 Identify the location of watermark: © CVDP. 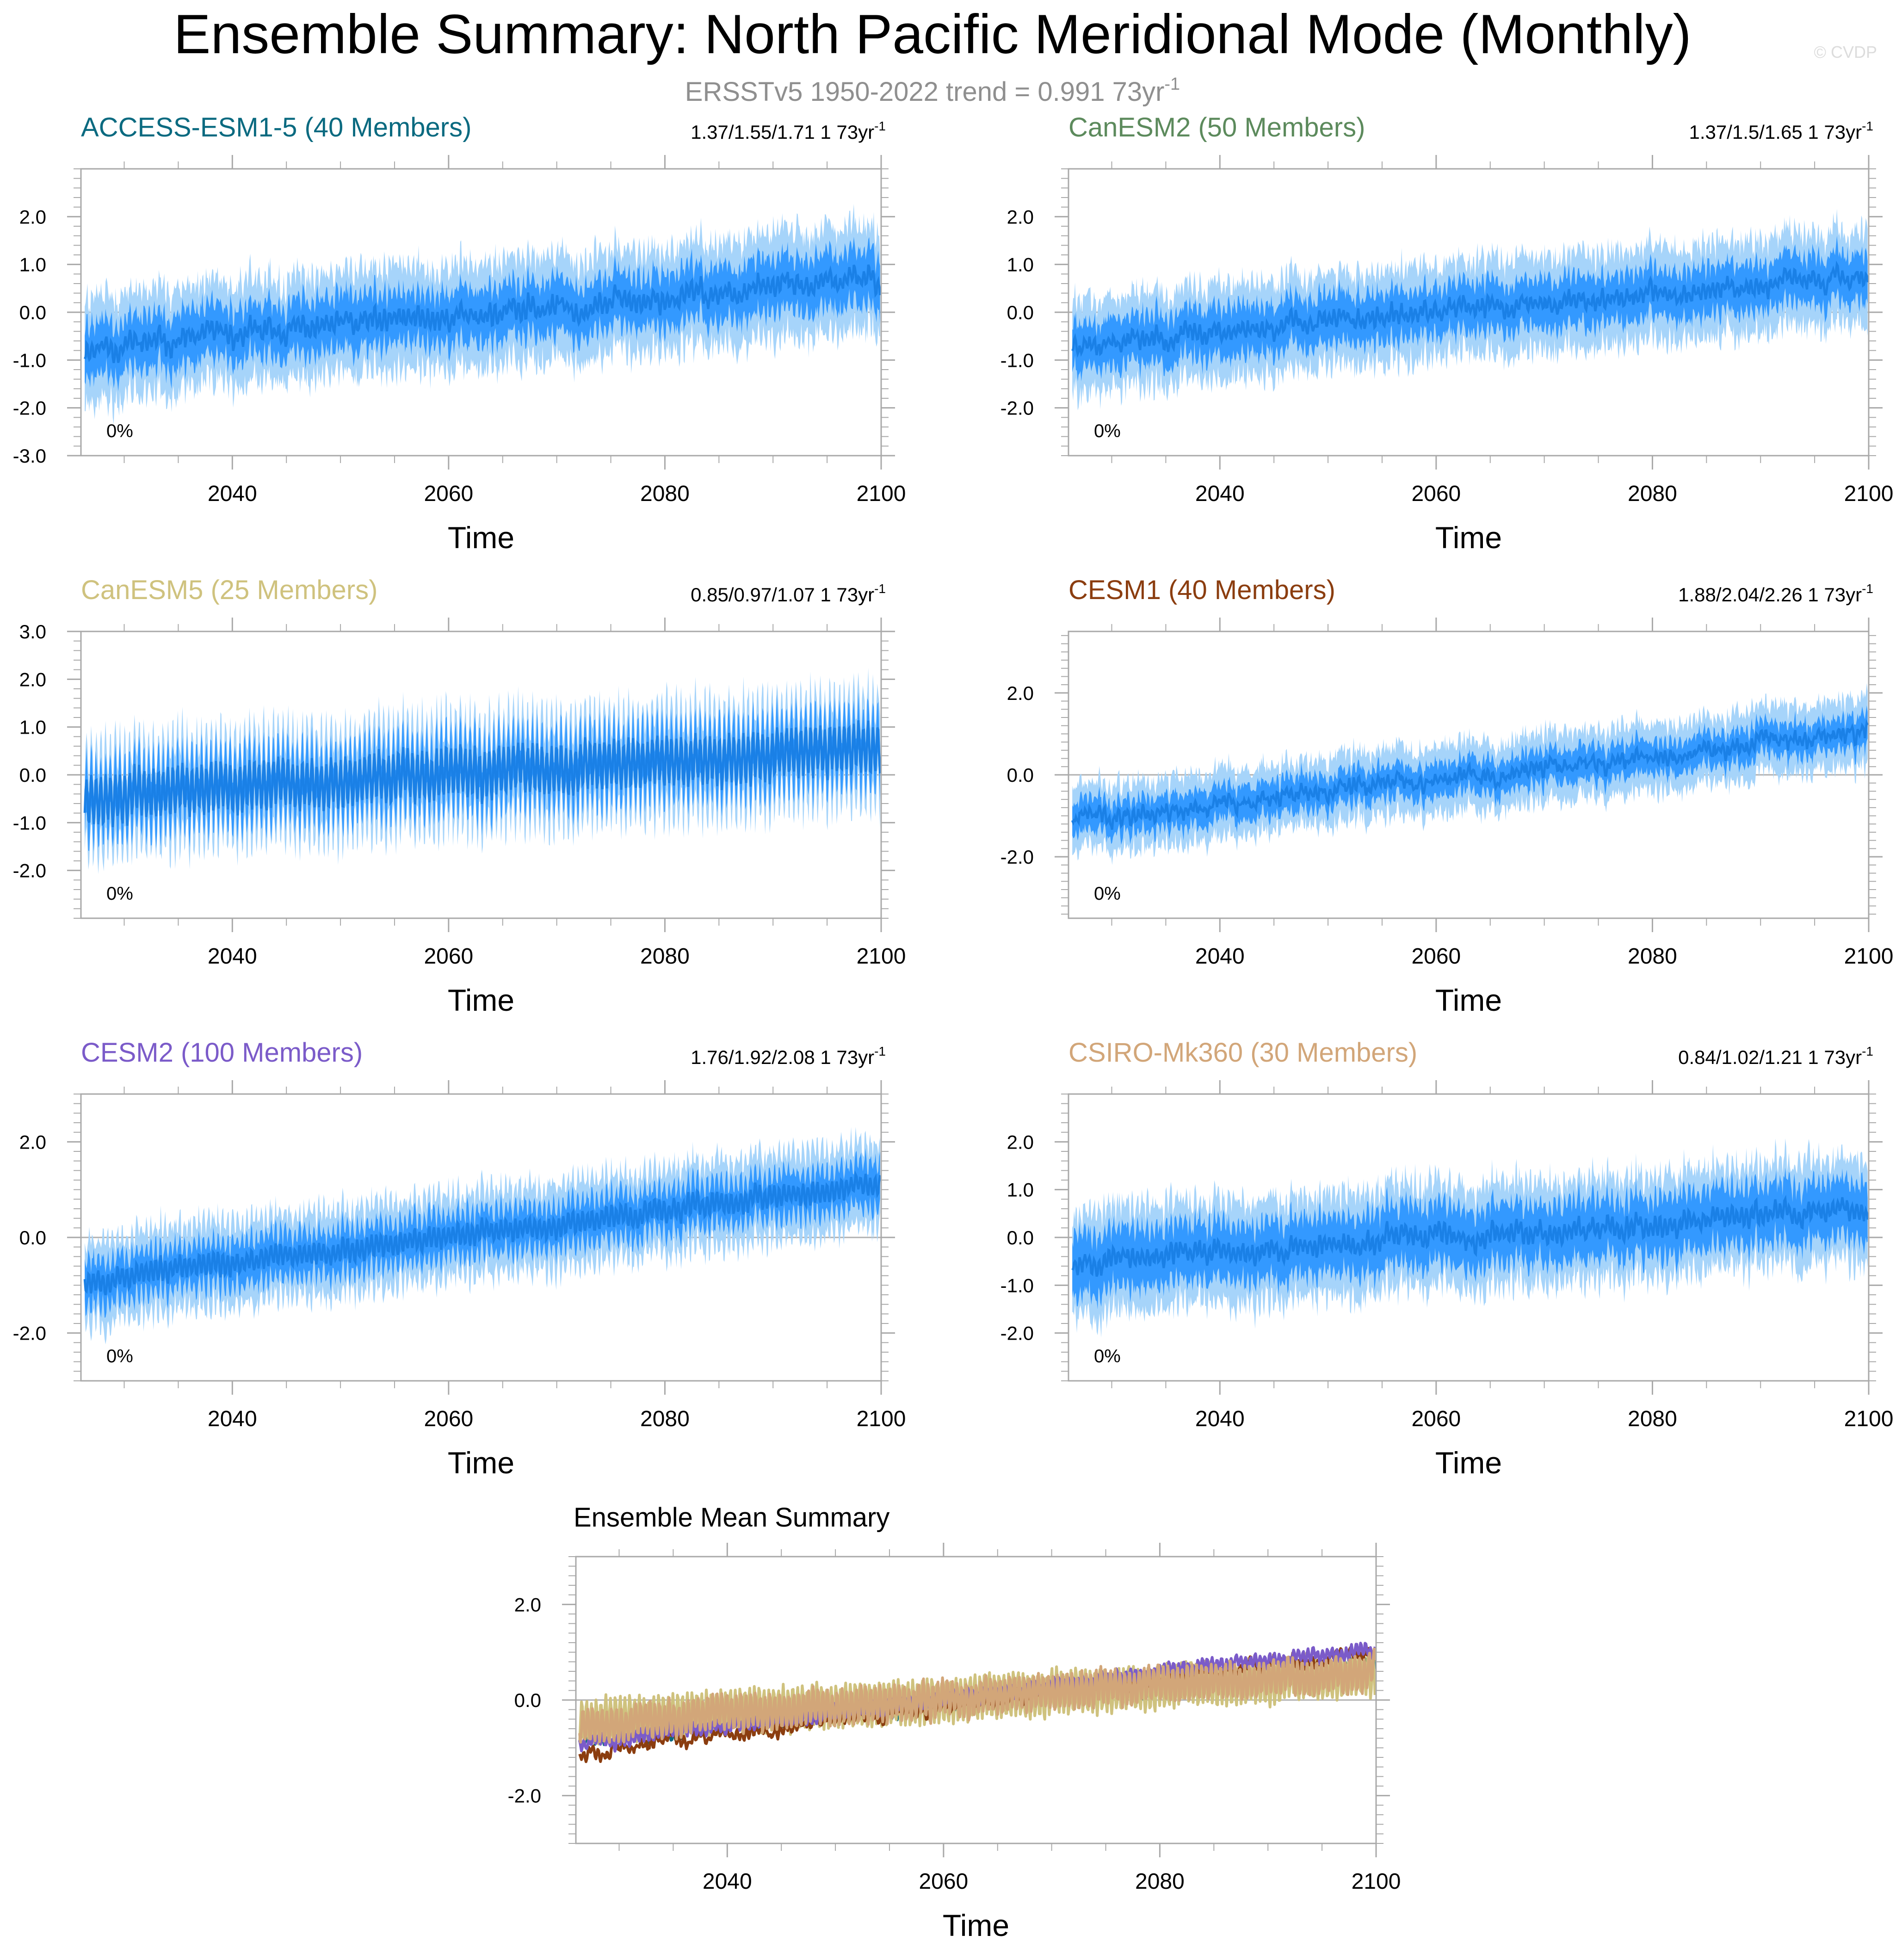
(1845, 52).